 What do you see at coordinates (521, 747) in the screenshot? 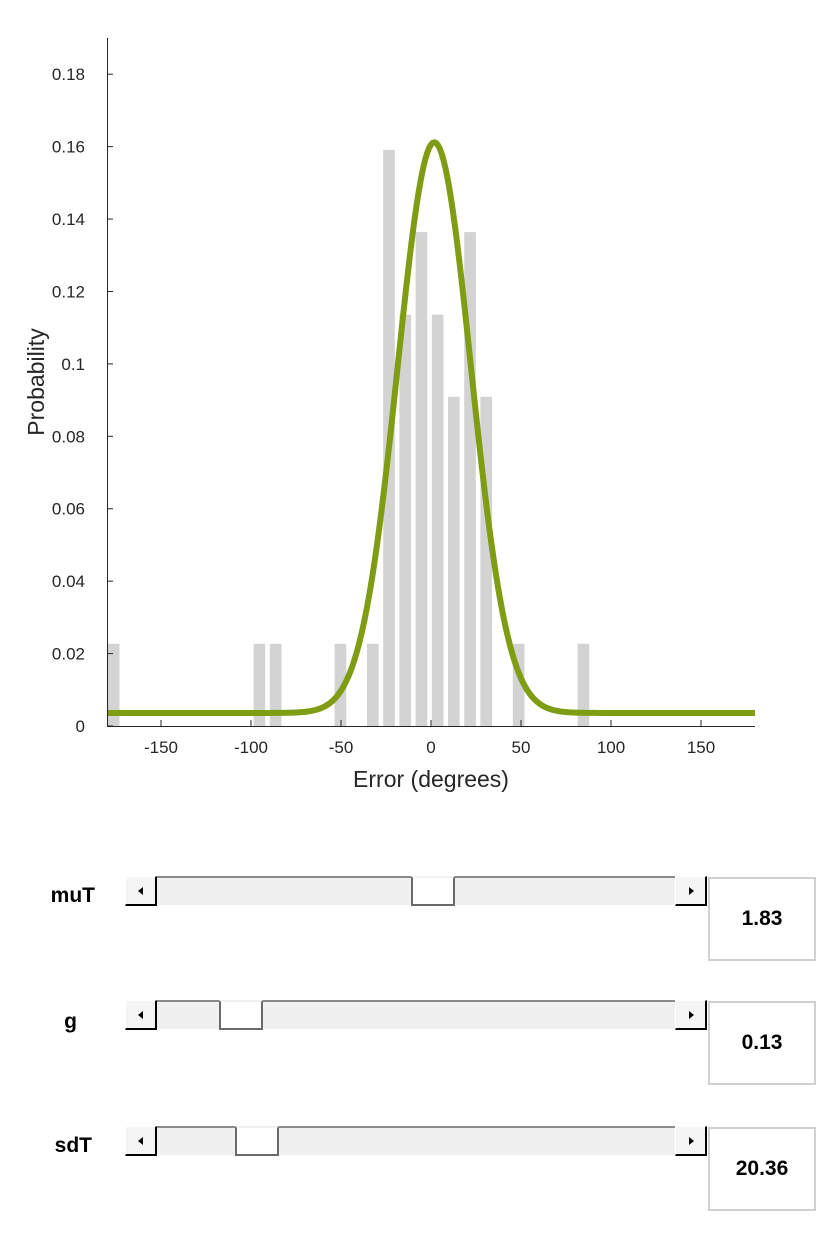
I see `x-tick-label: 50` at bounding box center [521, 747].